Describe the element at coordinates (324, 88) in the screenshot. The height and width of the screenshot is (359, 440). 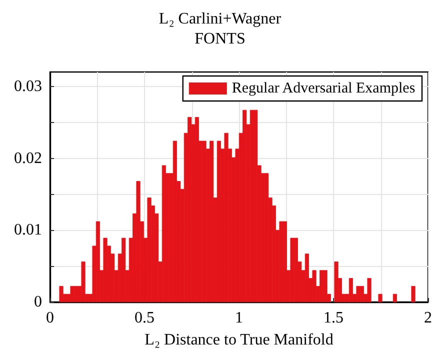
I see `legend-label: Regular Adversarial Examples` at that location.